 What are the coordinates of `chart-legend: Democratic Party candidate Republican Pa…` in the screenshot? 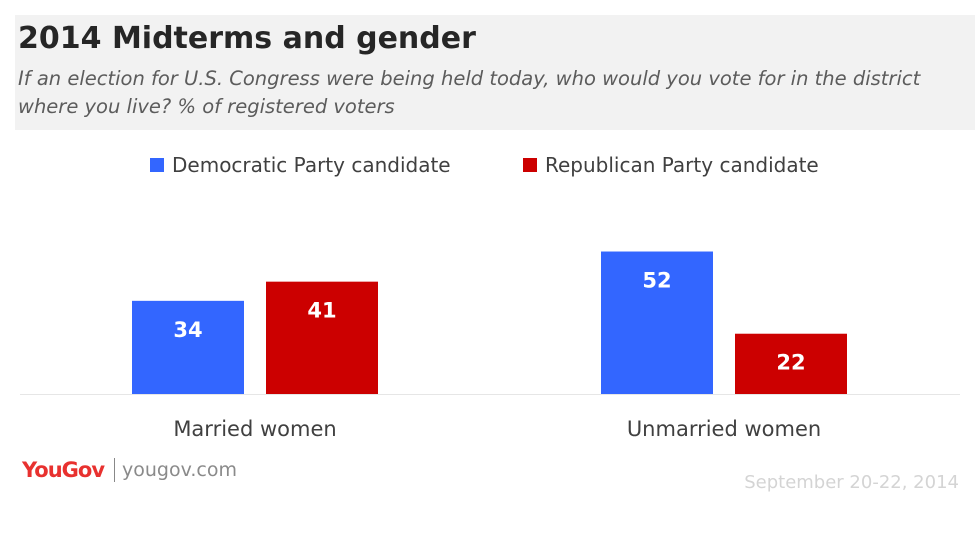 It's located at (487, 165).